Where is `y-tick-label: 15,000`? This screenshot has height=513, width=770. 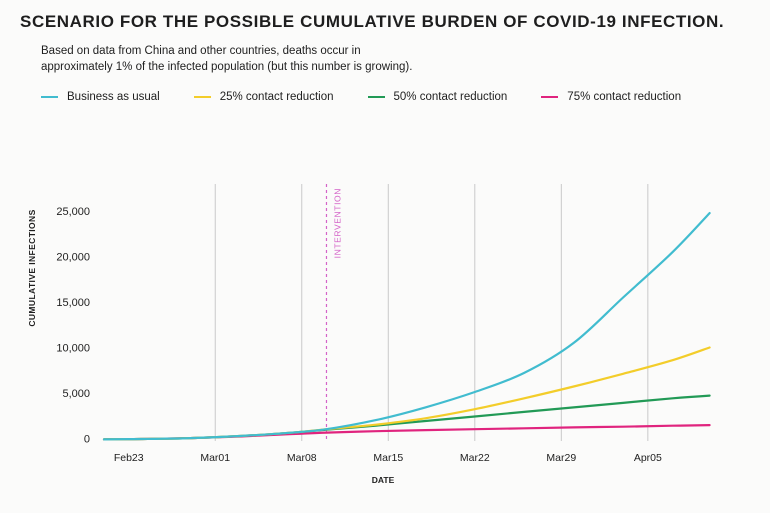
y-tick-label: 15,000 is located at coordinates (73, 303).